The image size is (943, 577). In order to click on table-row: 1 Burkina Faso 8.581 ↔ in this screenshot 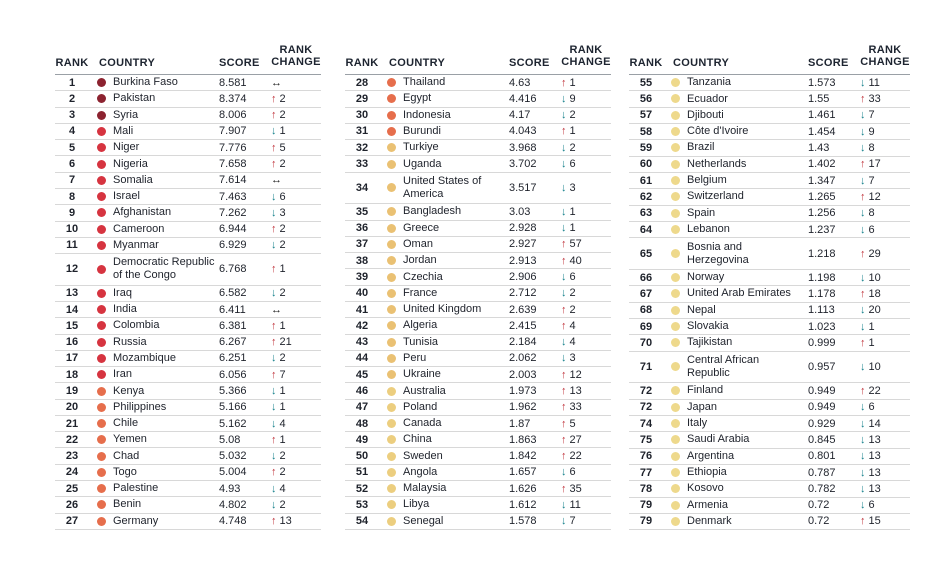, I will do `click(188, 82)`.